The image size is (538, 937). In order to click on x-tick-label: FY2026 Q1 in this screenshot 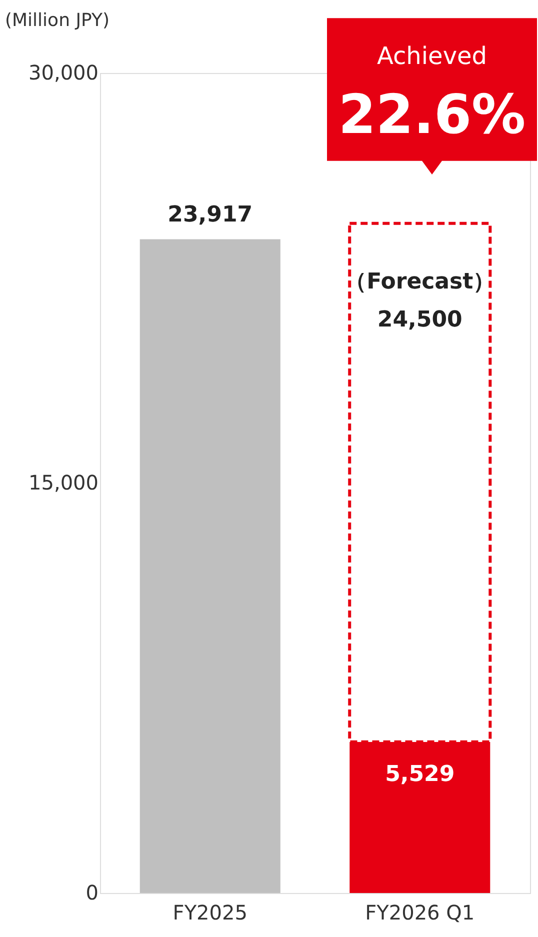, I will do `click(420, 912)`.